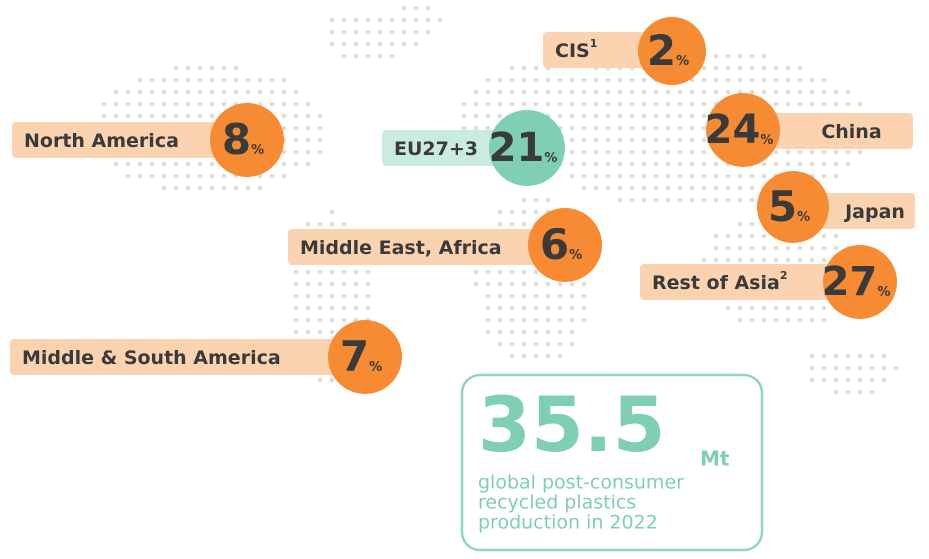 Image resolution: width=929 pixels, height=559 pixels. Describe the element at coordinates (568, 523) in the screenshot. I see `caption-line: production in 2022` at that location.